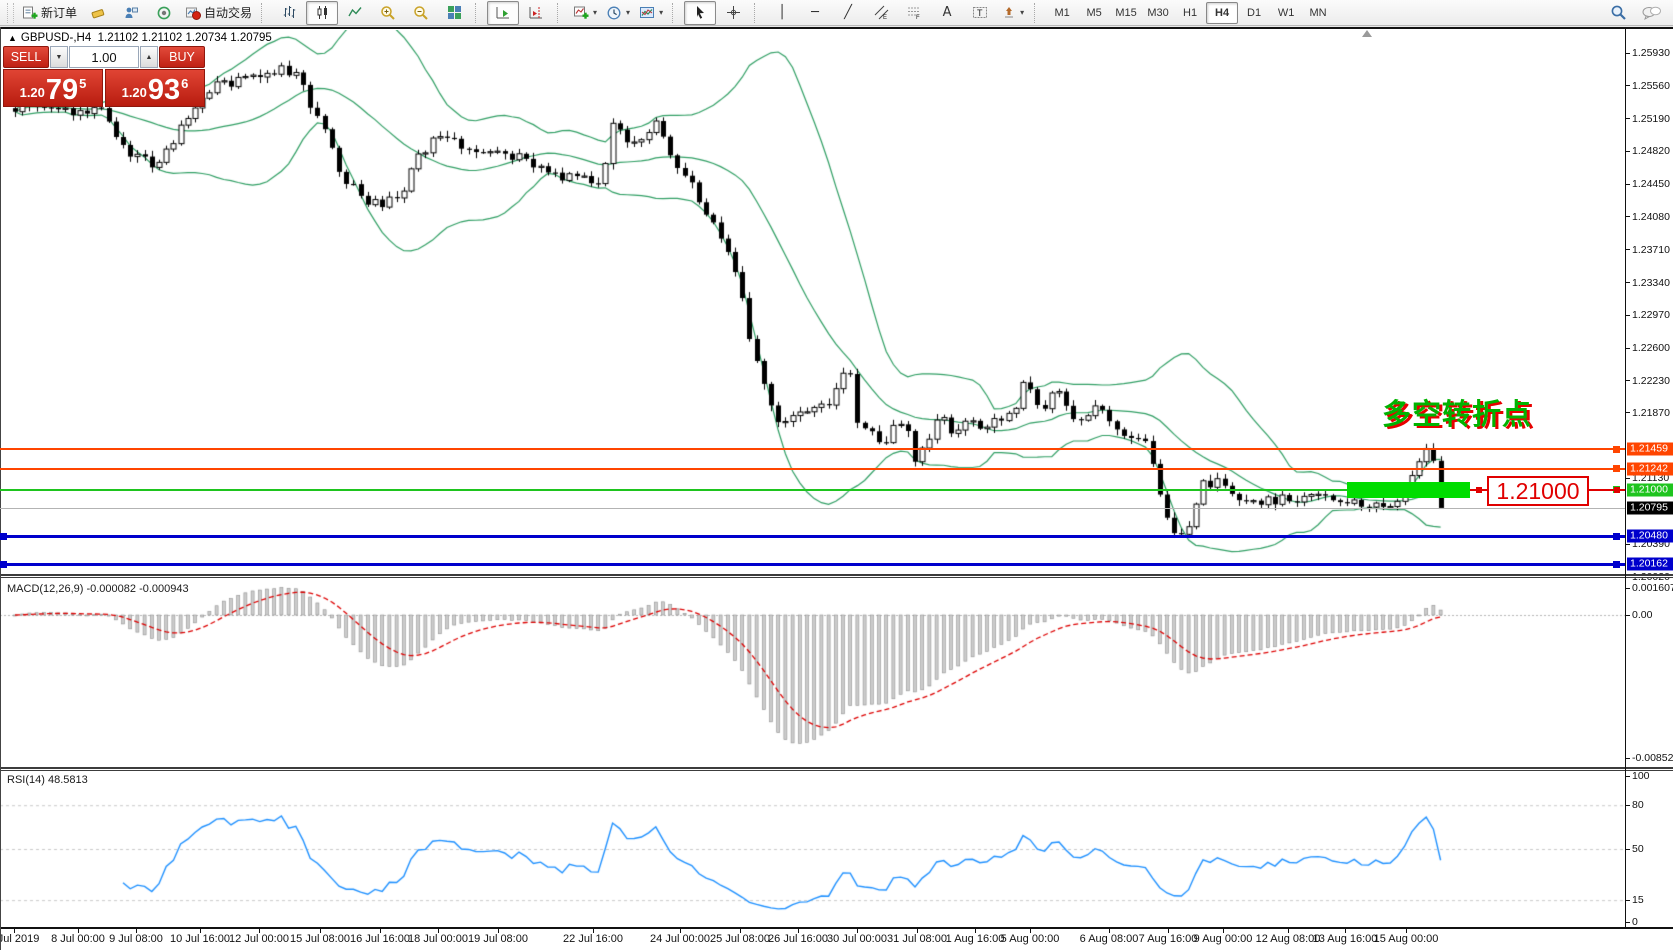 The image size is (1673, 952). Describe the element at coordinates (10, 12) in the screenshot. I see `toolbar-grip` at that location.